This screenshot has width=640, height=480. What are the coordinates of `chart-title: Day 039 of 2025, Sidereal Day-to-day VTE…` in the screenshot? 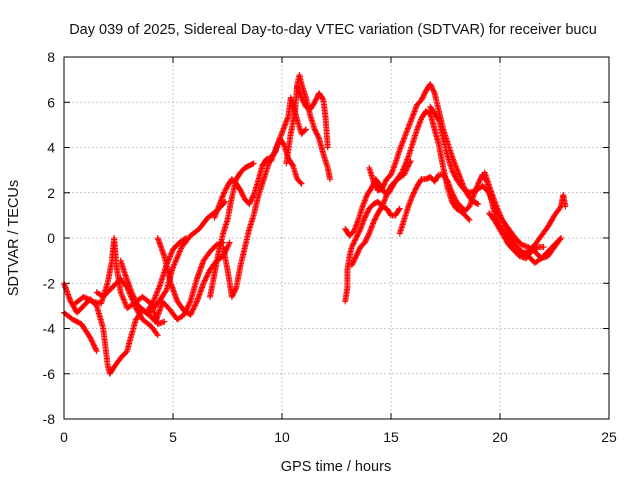 It's located at (333, 30).